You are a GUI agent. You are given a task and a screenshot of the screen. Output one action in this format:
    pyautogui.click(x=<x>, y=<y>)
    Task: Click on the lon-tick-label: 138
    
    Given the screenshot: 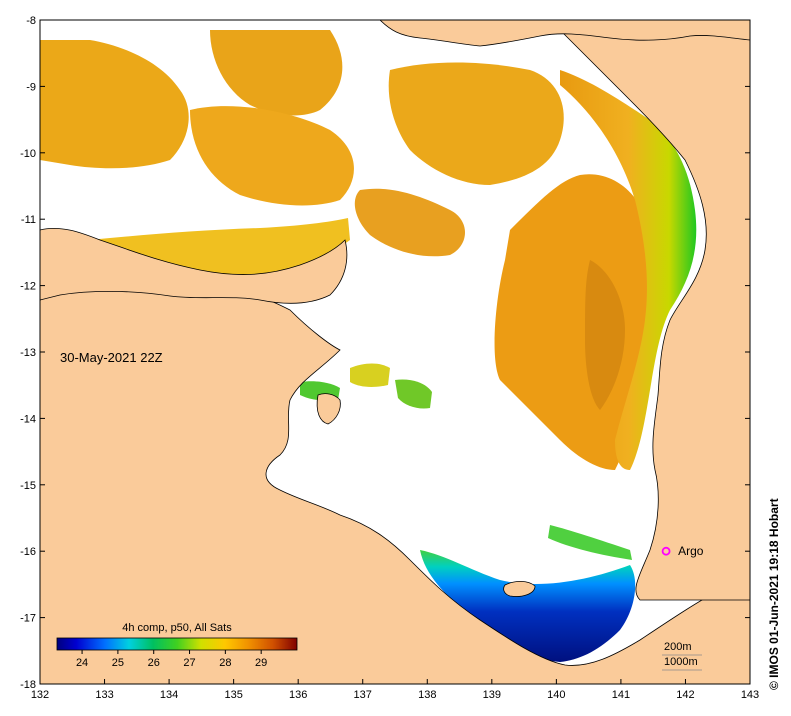 What is the action you would take?
    pyautogui.click(x=427, y=695)
    